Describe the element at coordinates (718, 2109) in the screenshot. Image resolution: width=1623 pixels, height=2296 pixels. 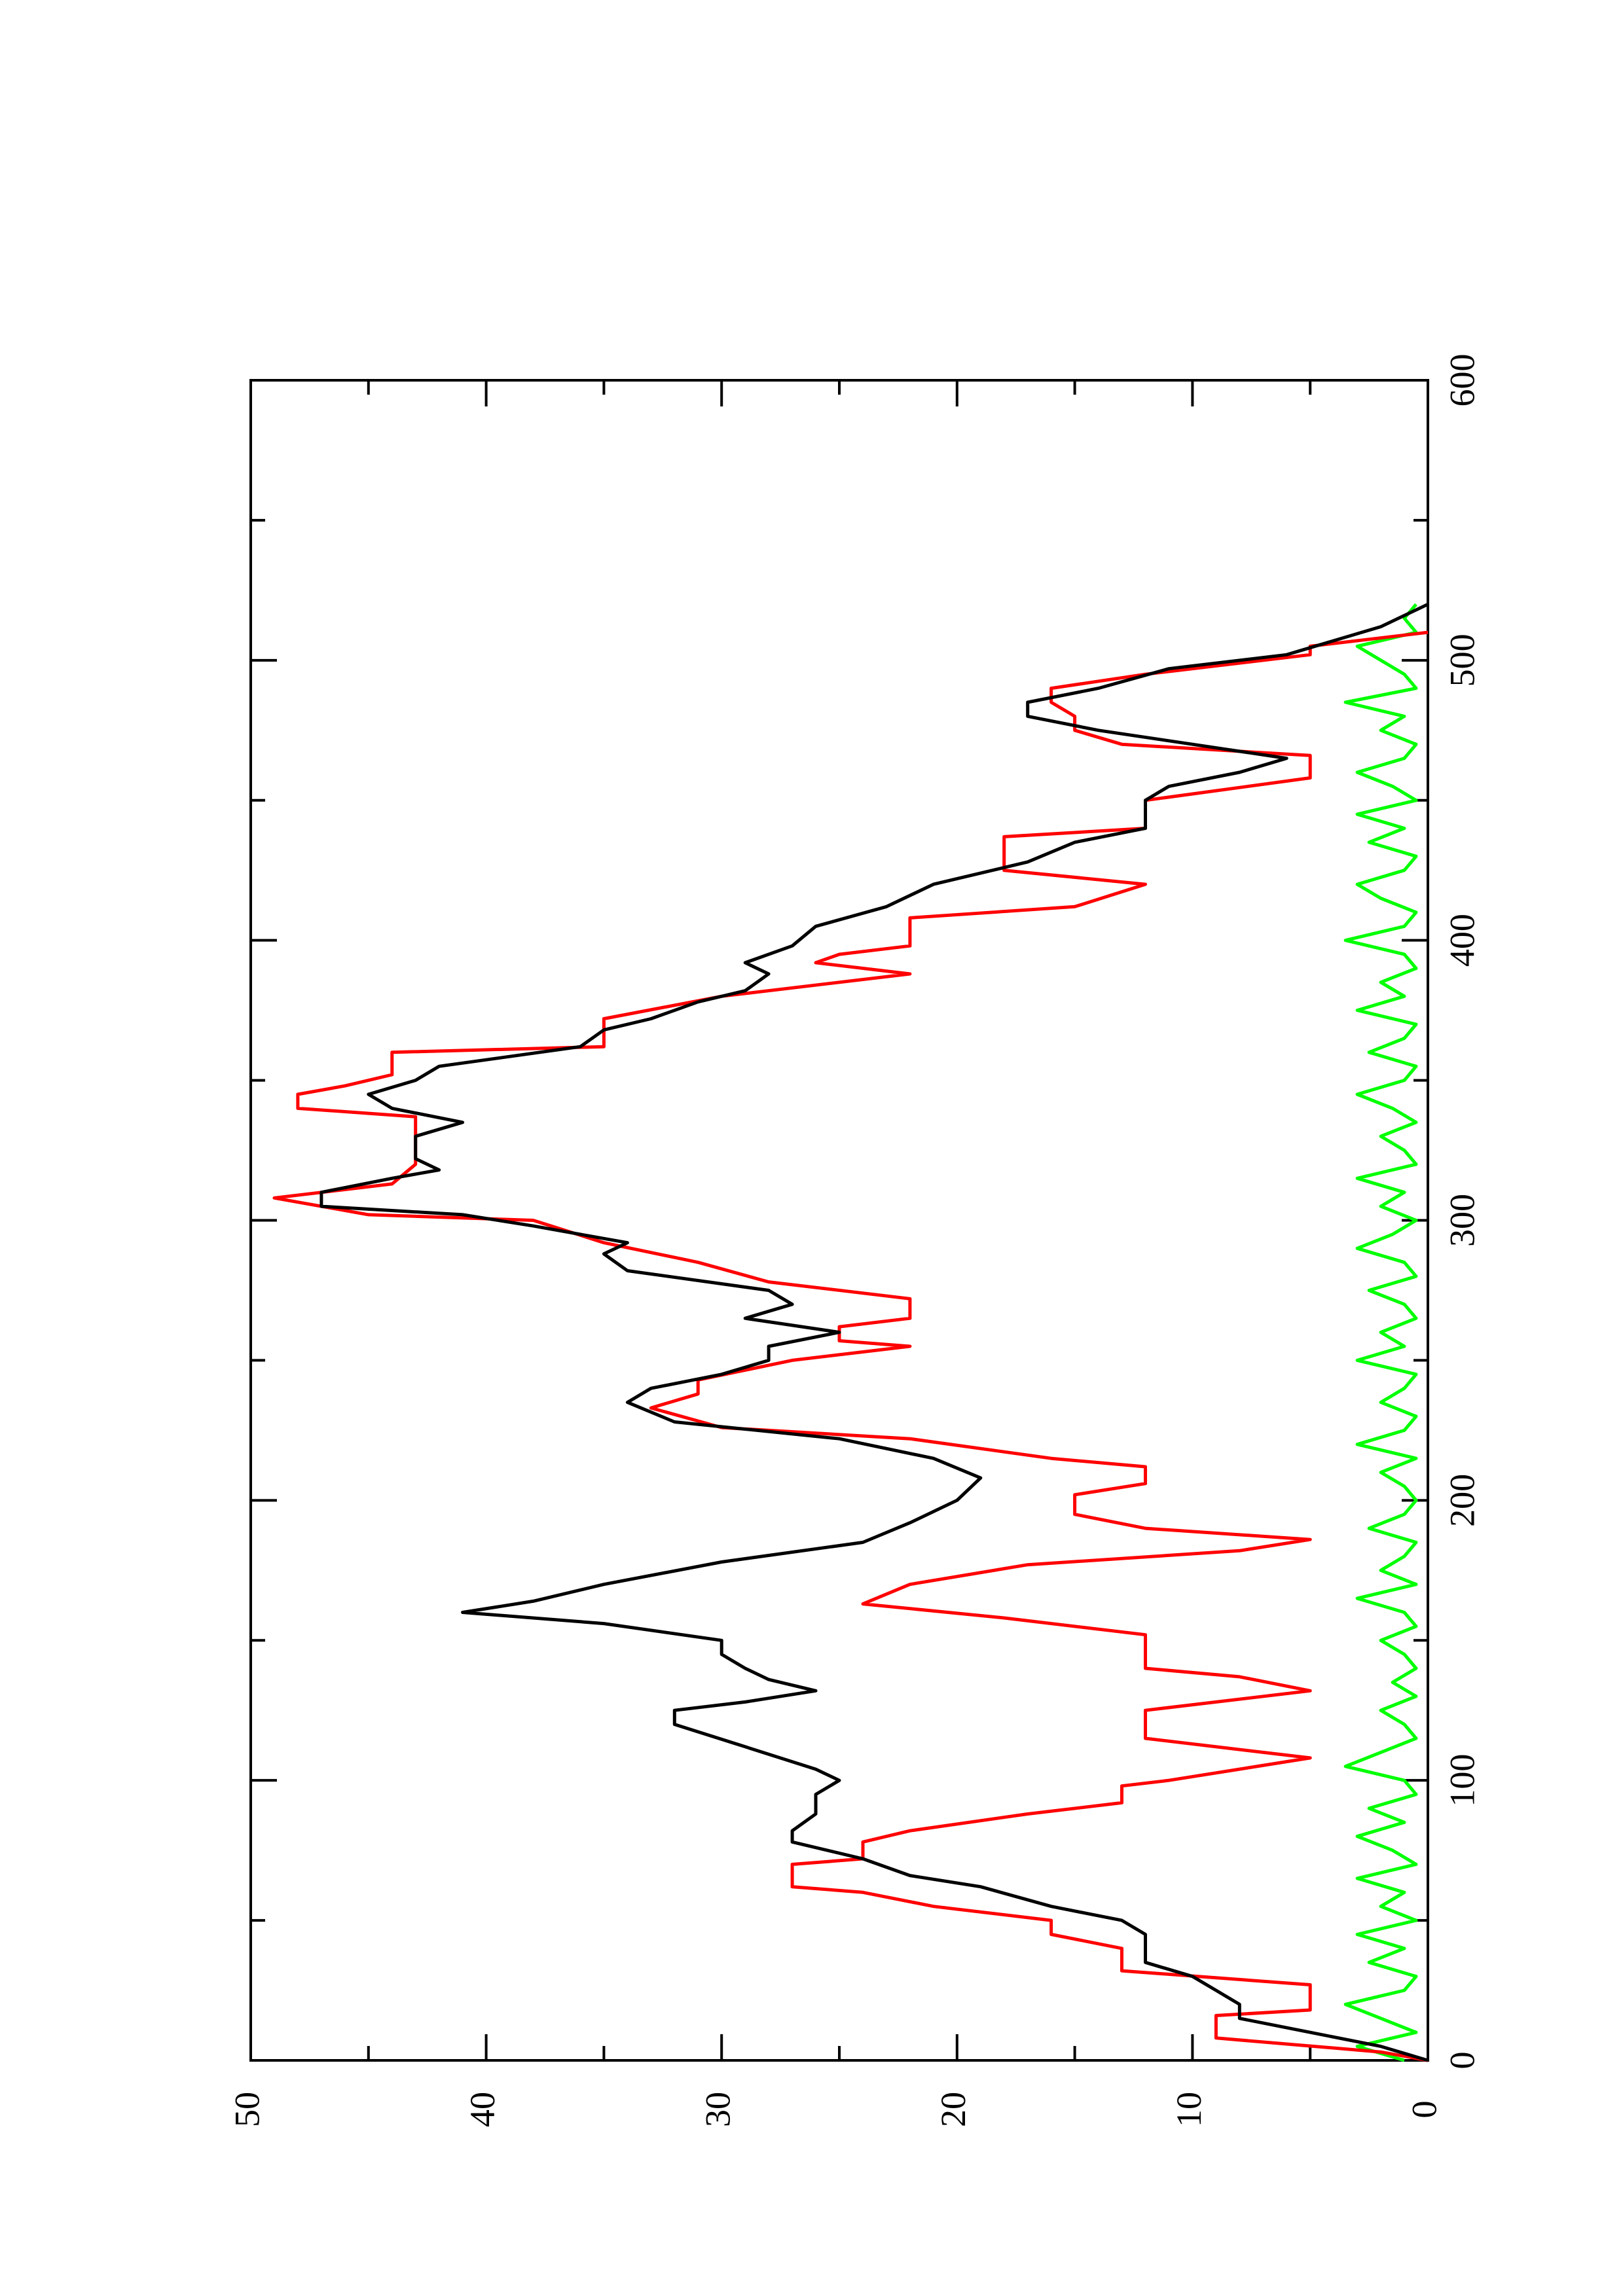
I see `y-tick-label: 30` at that location.